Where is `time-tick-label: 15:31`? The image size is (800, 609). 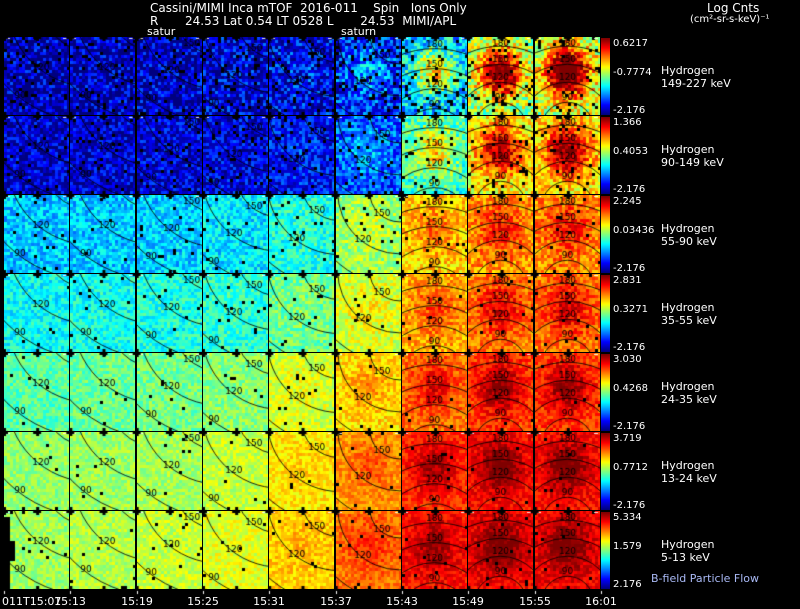
time-tick-label: 15:31 is located at coordinates (269, 601).